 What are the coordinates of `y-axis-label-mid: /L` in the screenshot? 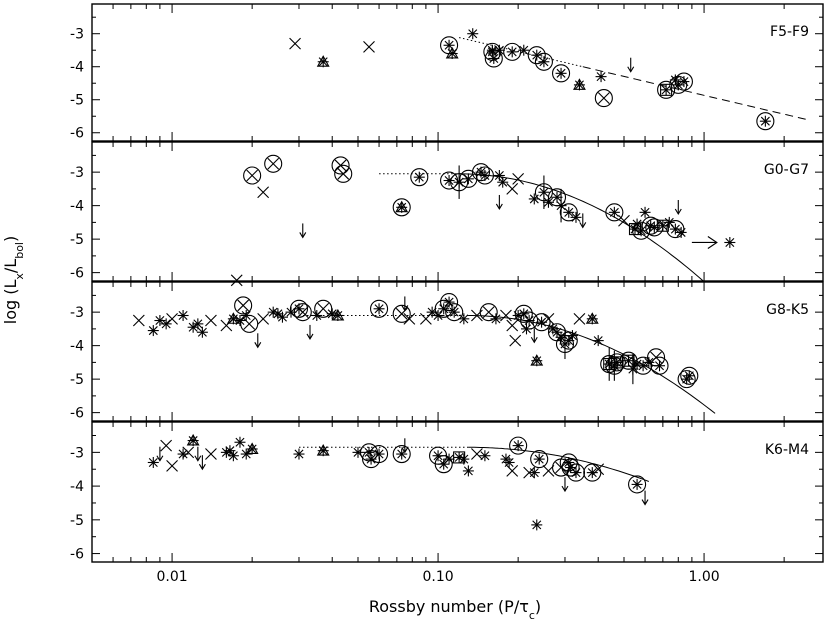 It's located at (10, 266).